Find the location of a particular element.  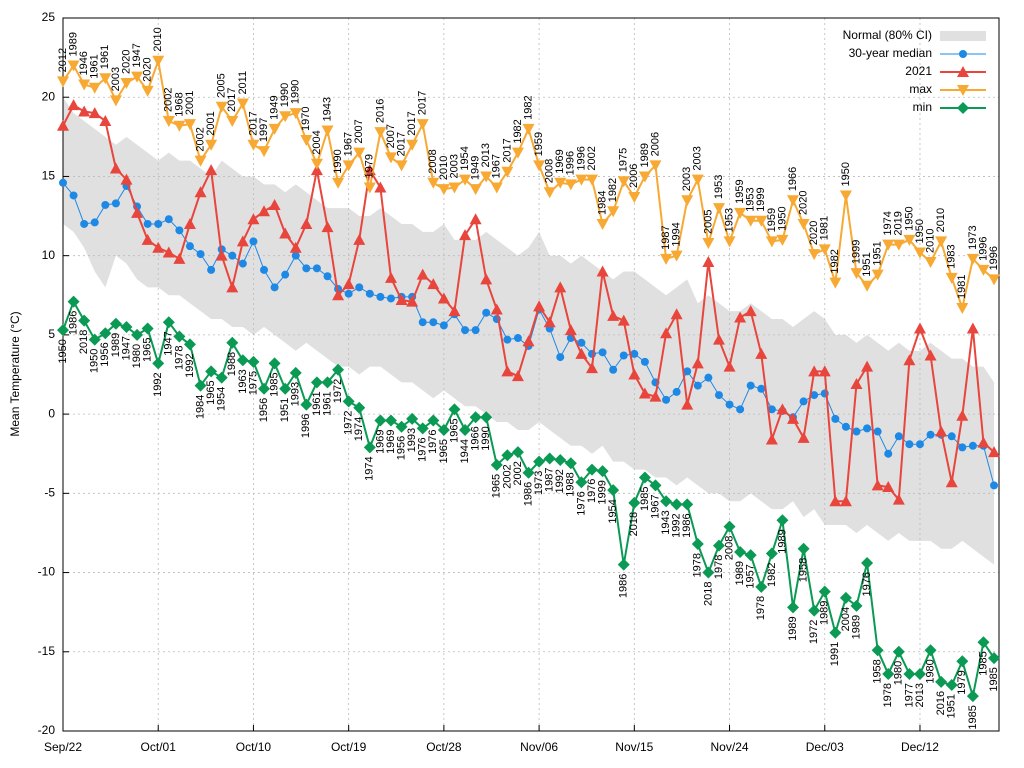

year-label: 1978 is located at coordinates (698, 565).